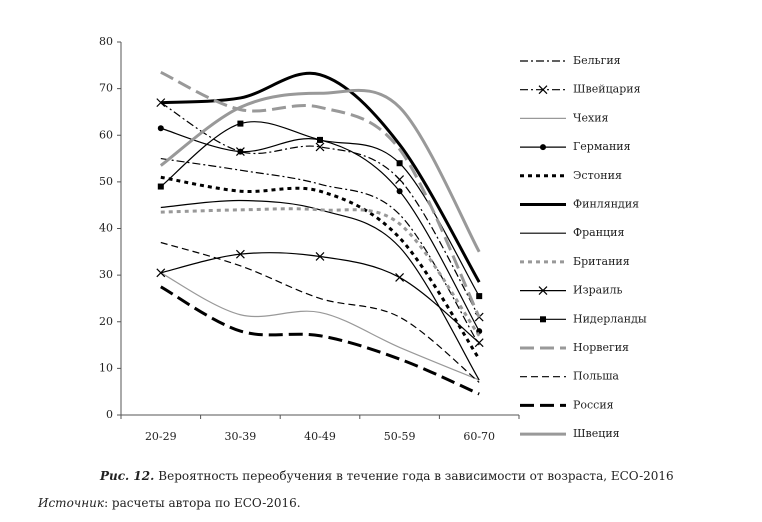 This screenshot has width=762, height=522. Describe the element at coordinates (71, 503) in the screenshot. I see `source-label: Источник` at that location.